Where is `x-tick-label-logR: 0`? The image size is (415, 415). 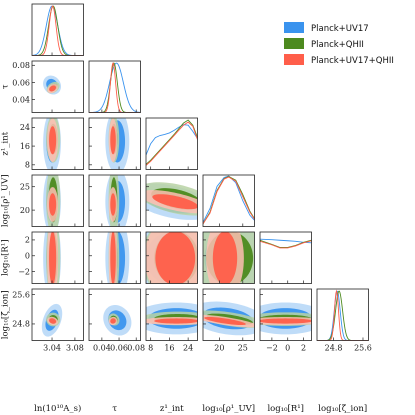
x-tick-label-logR: 0 is located at coordinates (287, 348).